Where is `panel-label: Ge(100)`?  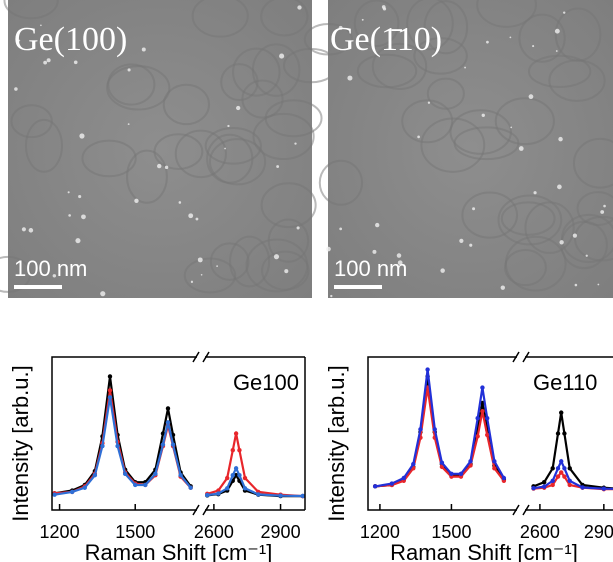
panel-label: Ge(100) is located at coordinates (70, 39).